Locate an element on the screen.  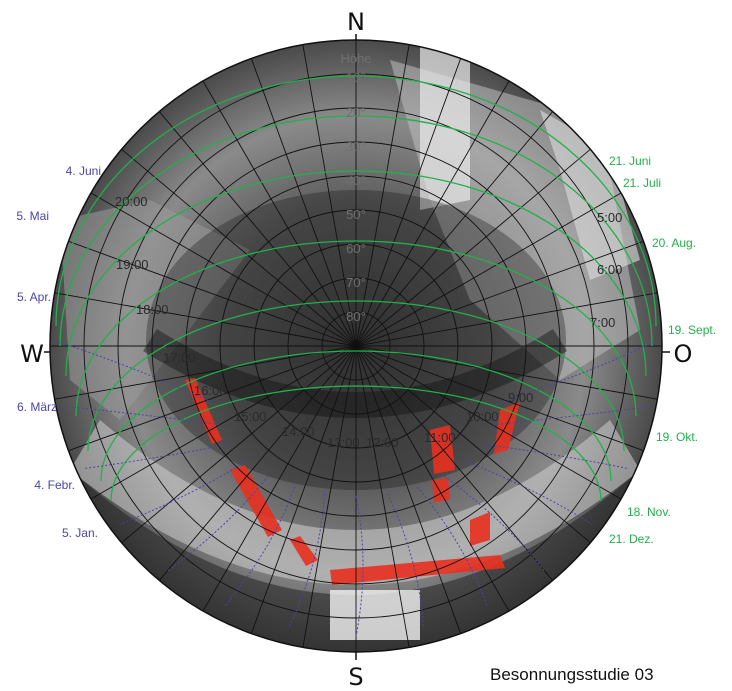
time-label: 6:00 is located at coordinates (609, 269).